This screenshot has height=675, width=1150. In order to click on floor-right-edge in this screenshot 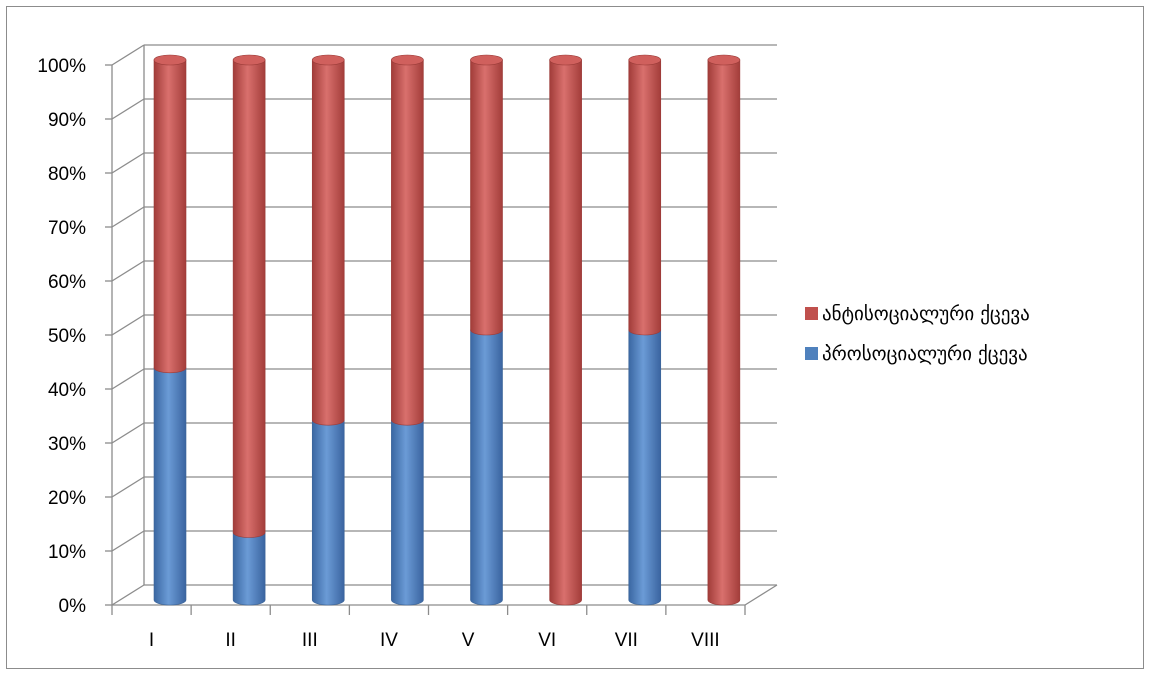, I will do `click(761, 595)`.